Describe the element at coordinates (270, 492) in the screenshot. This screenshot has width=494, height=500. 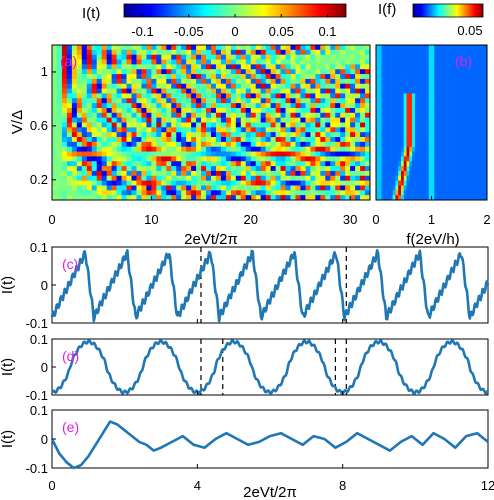
I see `panel-e-xlabel: 2eVt/2π` at that location.